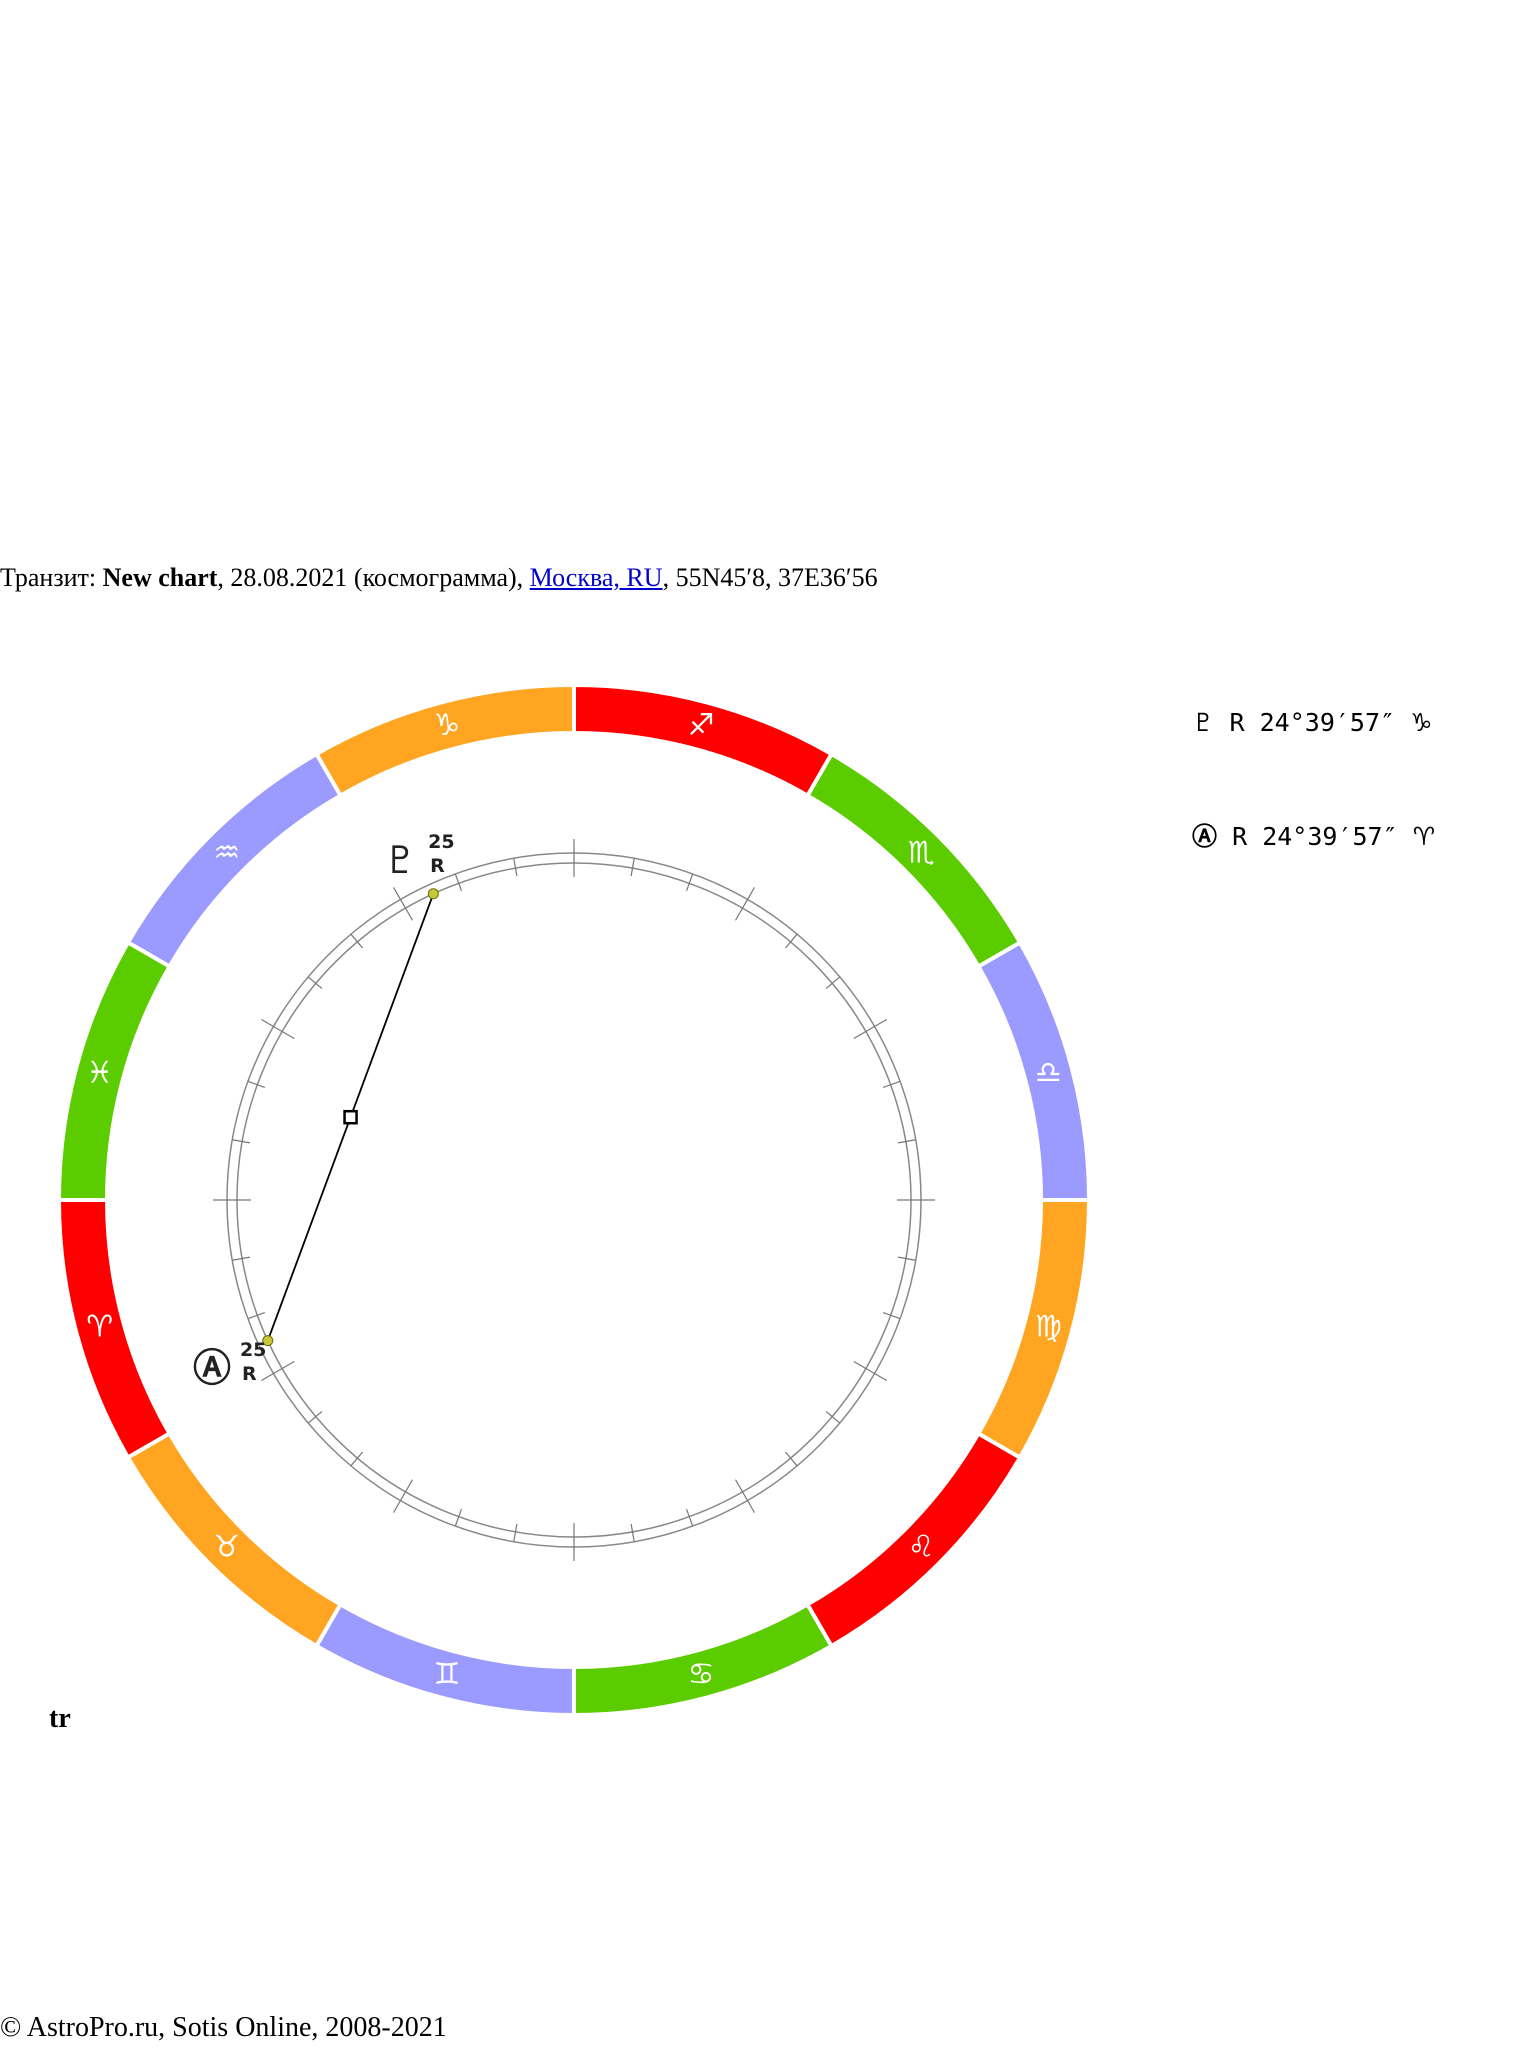 This screenshot has width=1536, height=2048. I want to click on taurus-icon: ♉, so click(226, 1547).